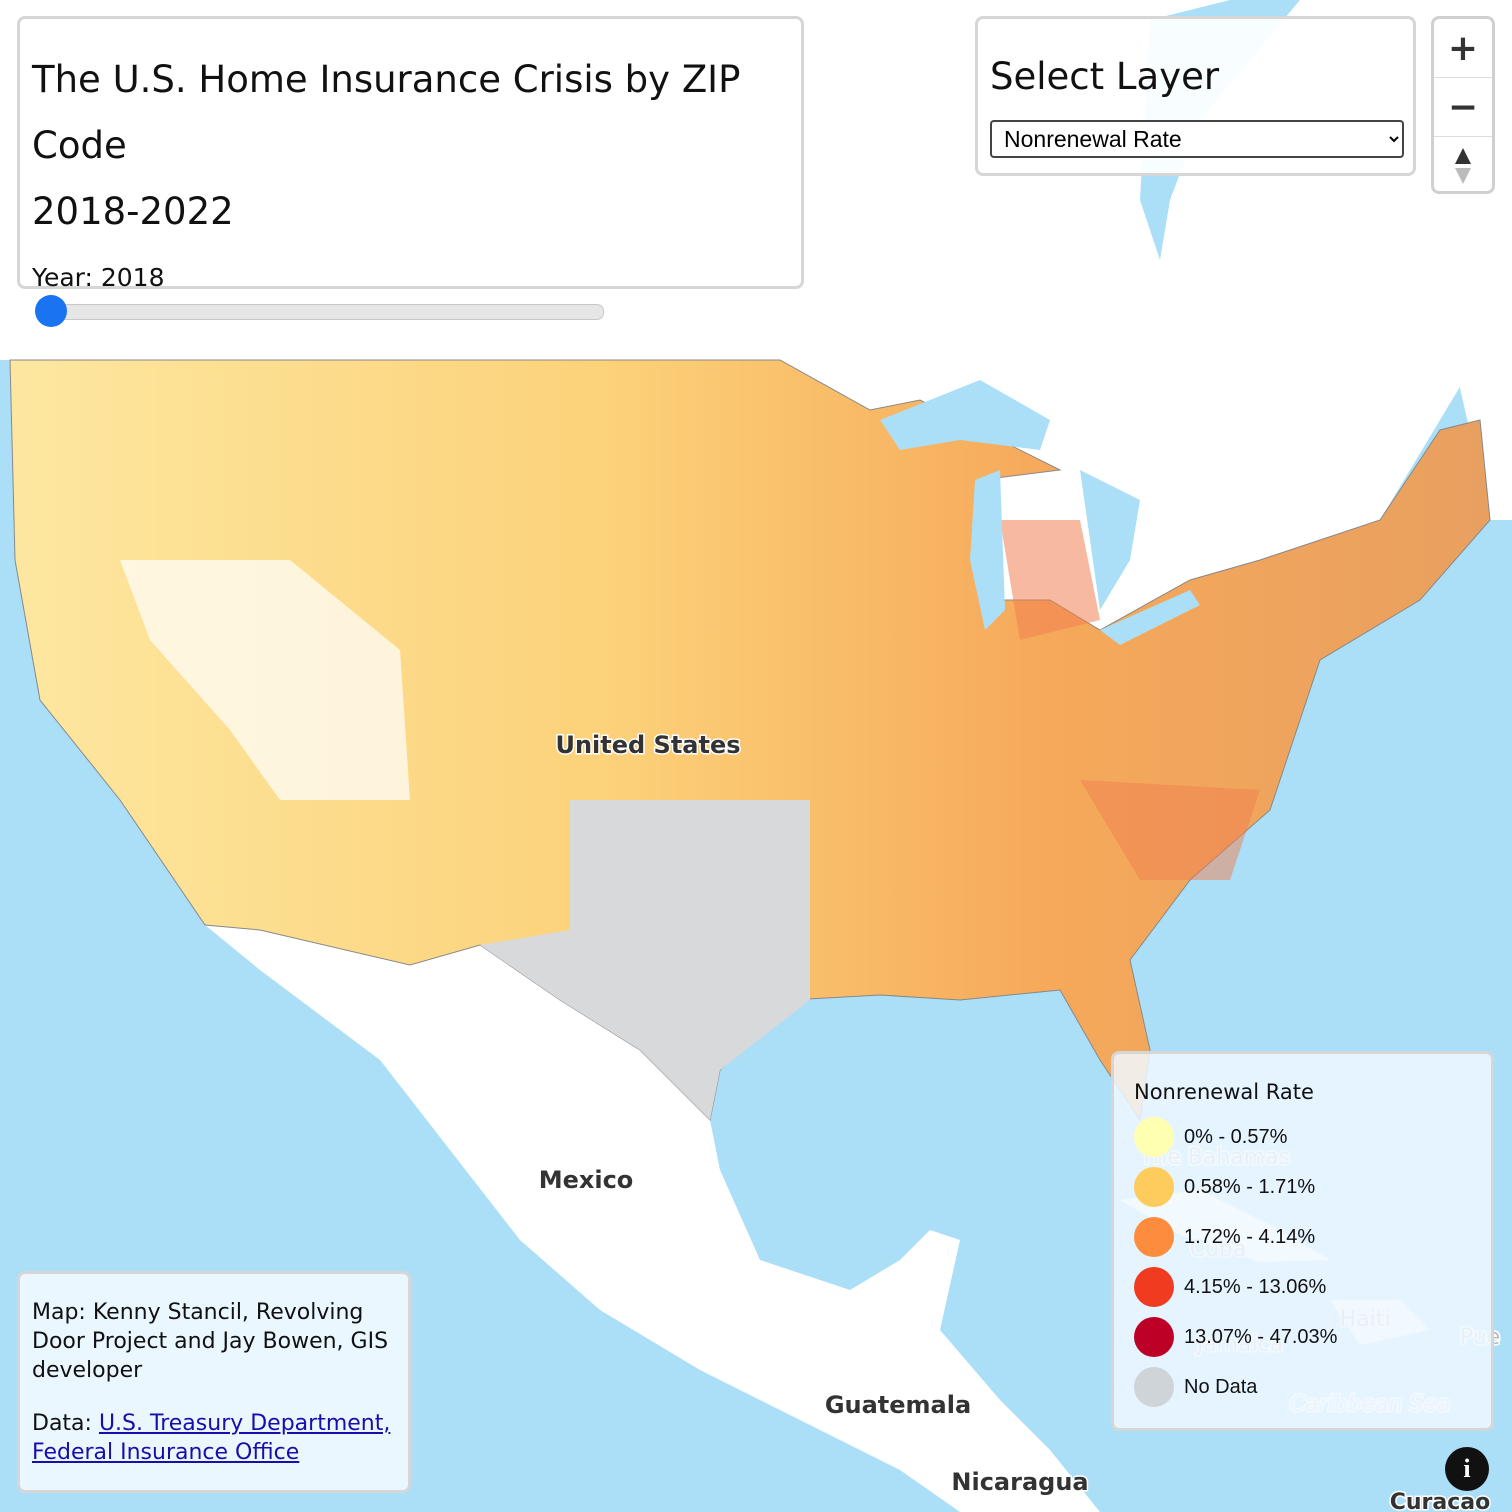 This screenshot has height=1512, width=1512. I want to click on lake-erie, so click(1150, 617).